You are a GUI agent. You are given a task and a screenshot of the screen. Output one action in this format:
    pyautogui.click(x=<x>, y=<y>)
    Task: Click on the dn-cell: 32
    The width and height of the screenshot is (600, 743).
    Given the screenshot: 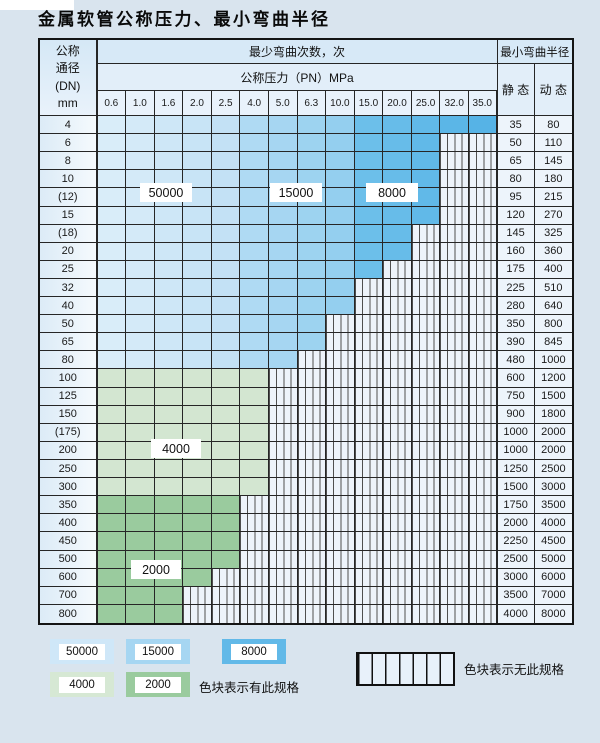 What is the action you would take?
    pyautogui.click(x=69, y=288)
    